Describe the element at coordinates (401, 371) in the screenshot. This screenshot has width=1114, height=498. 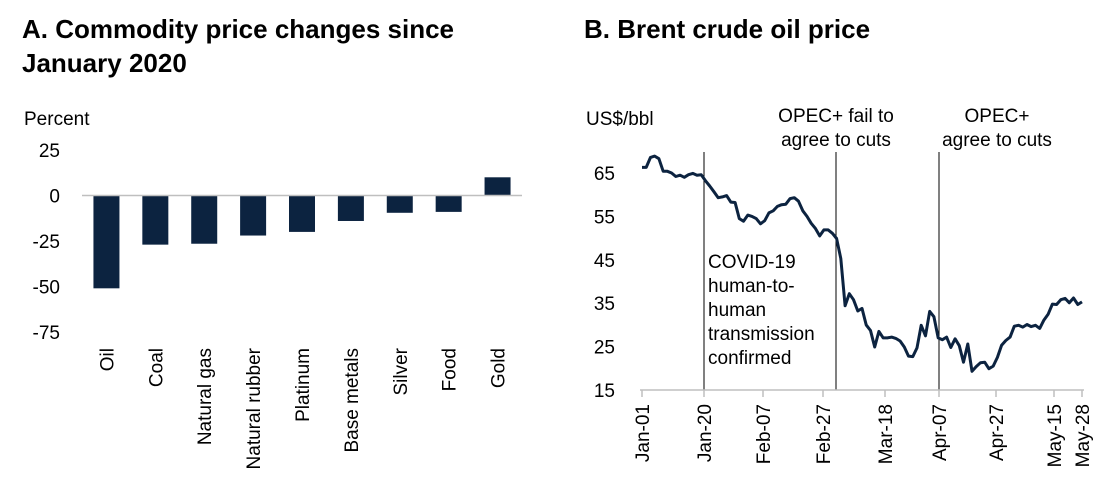
I see `x-tick-label-silver: Silver` at that location.